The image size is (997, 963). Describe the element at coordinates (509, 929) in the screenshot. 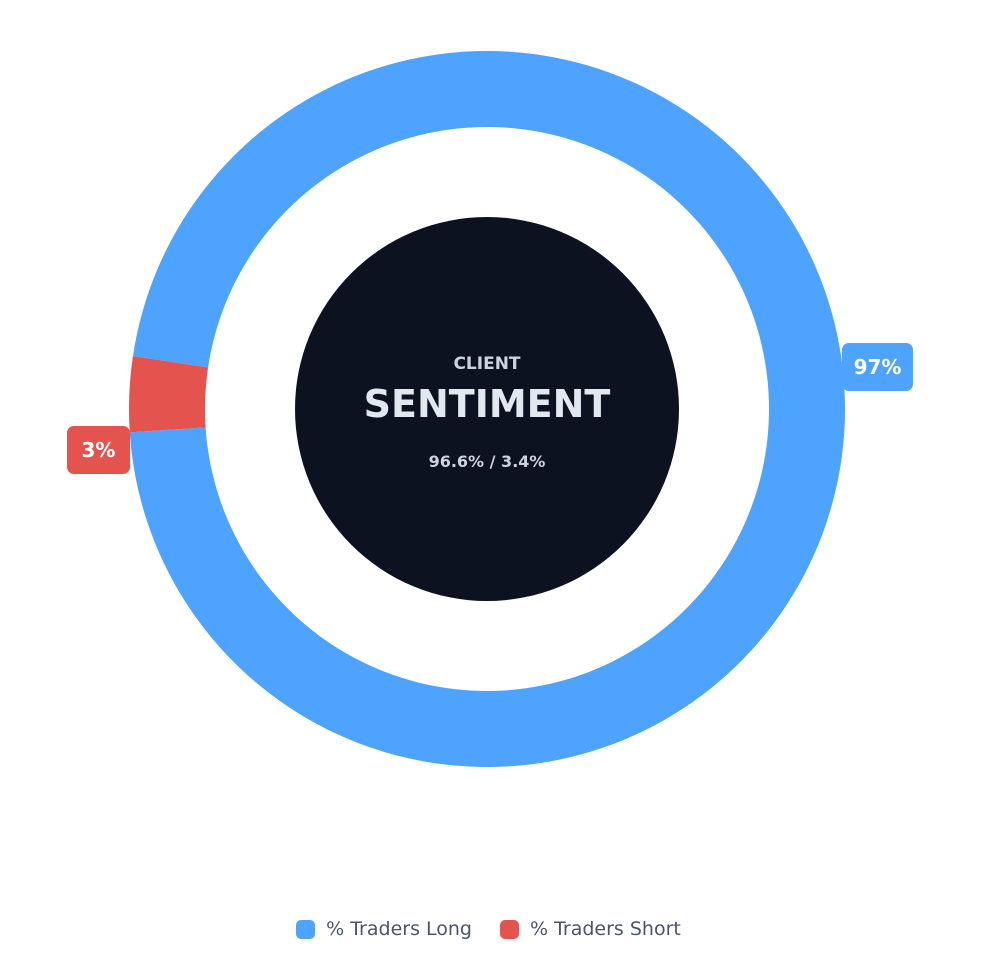

I see `legend-swatch-short` at that location.